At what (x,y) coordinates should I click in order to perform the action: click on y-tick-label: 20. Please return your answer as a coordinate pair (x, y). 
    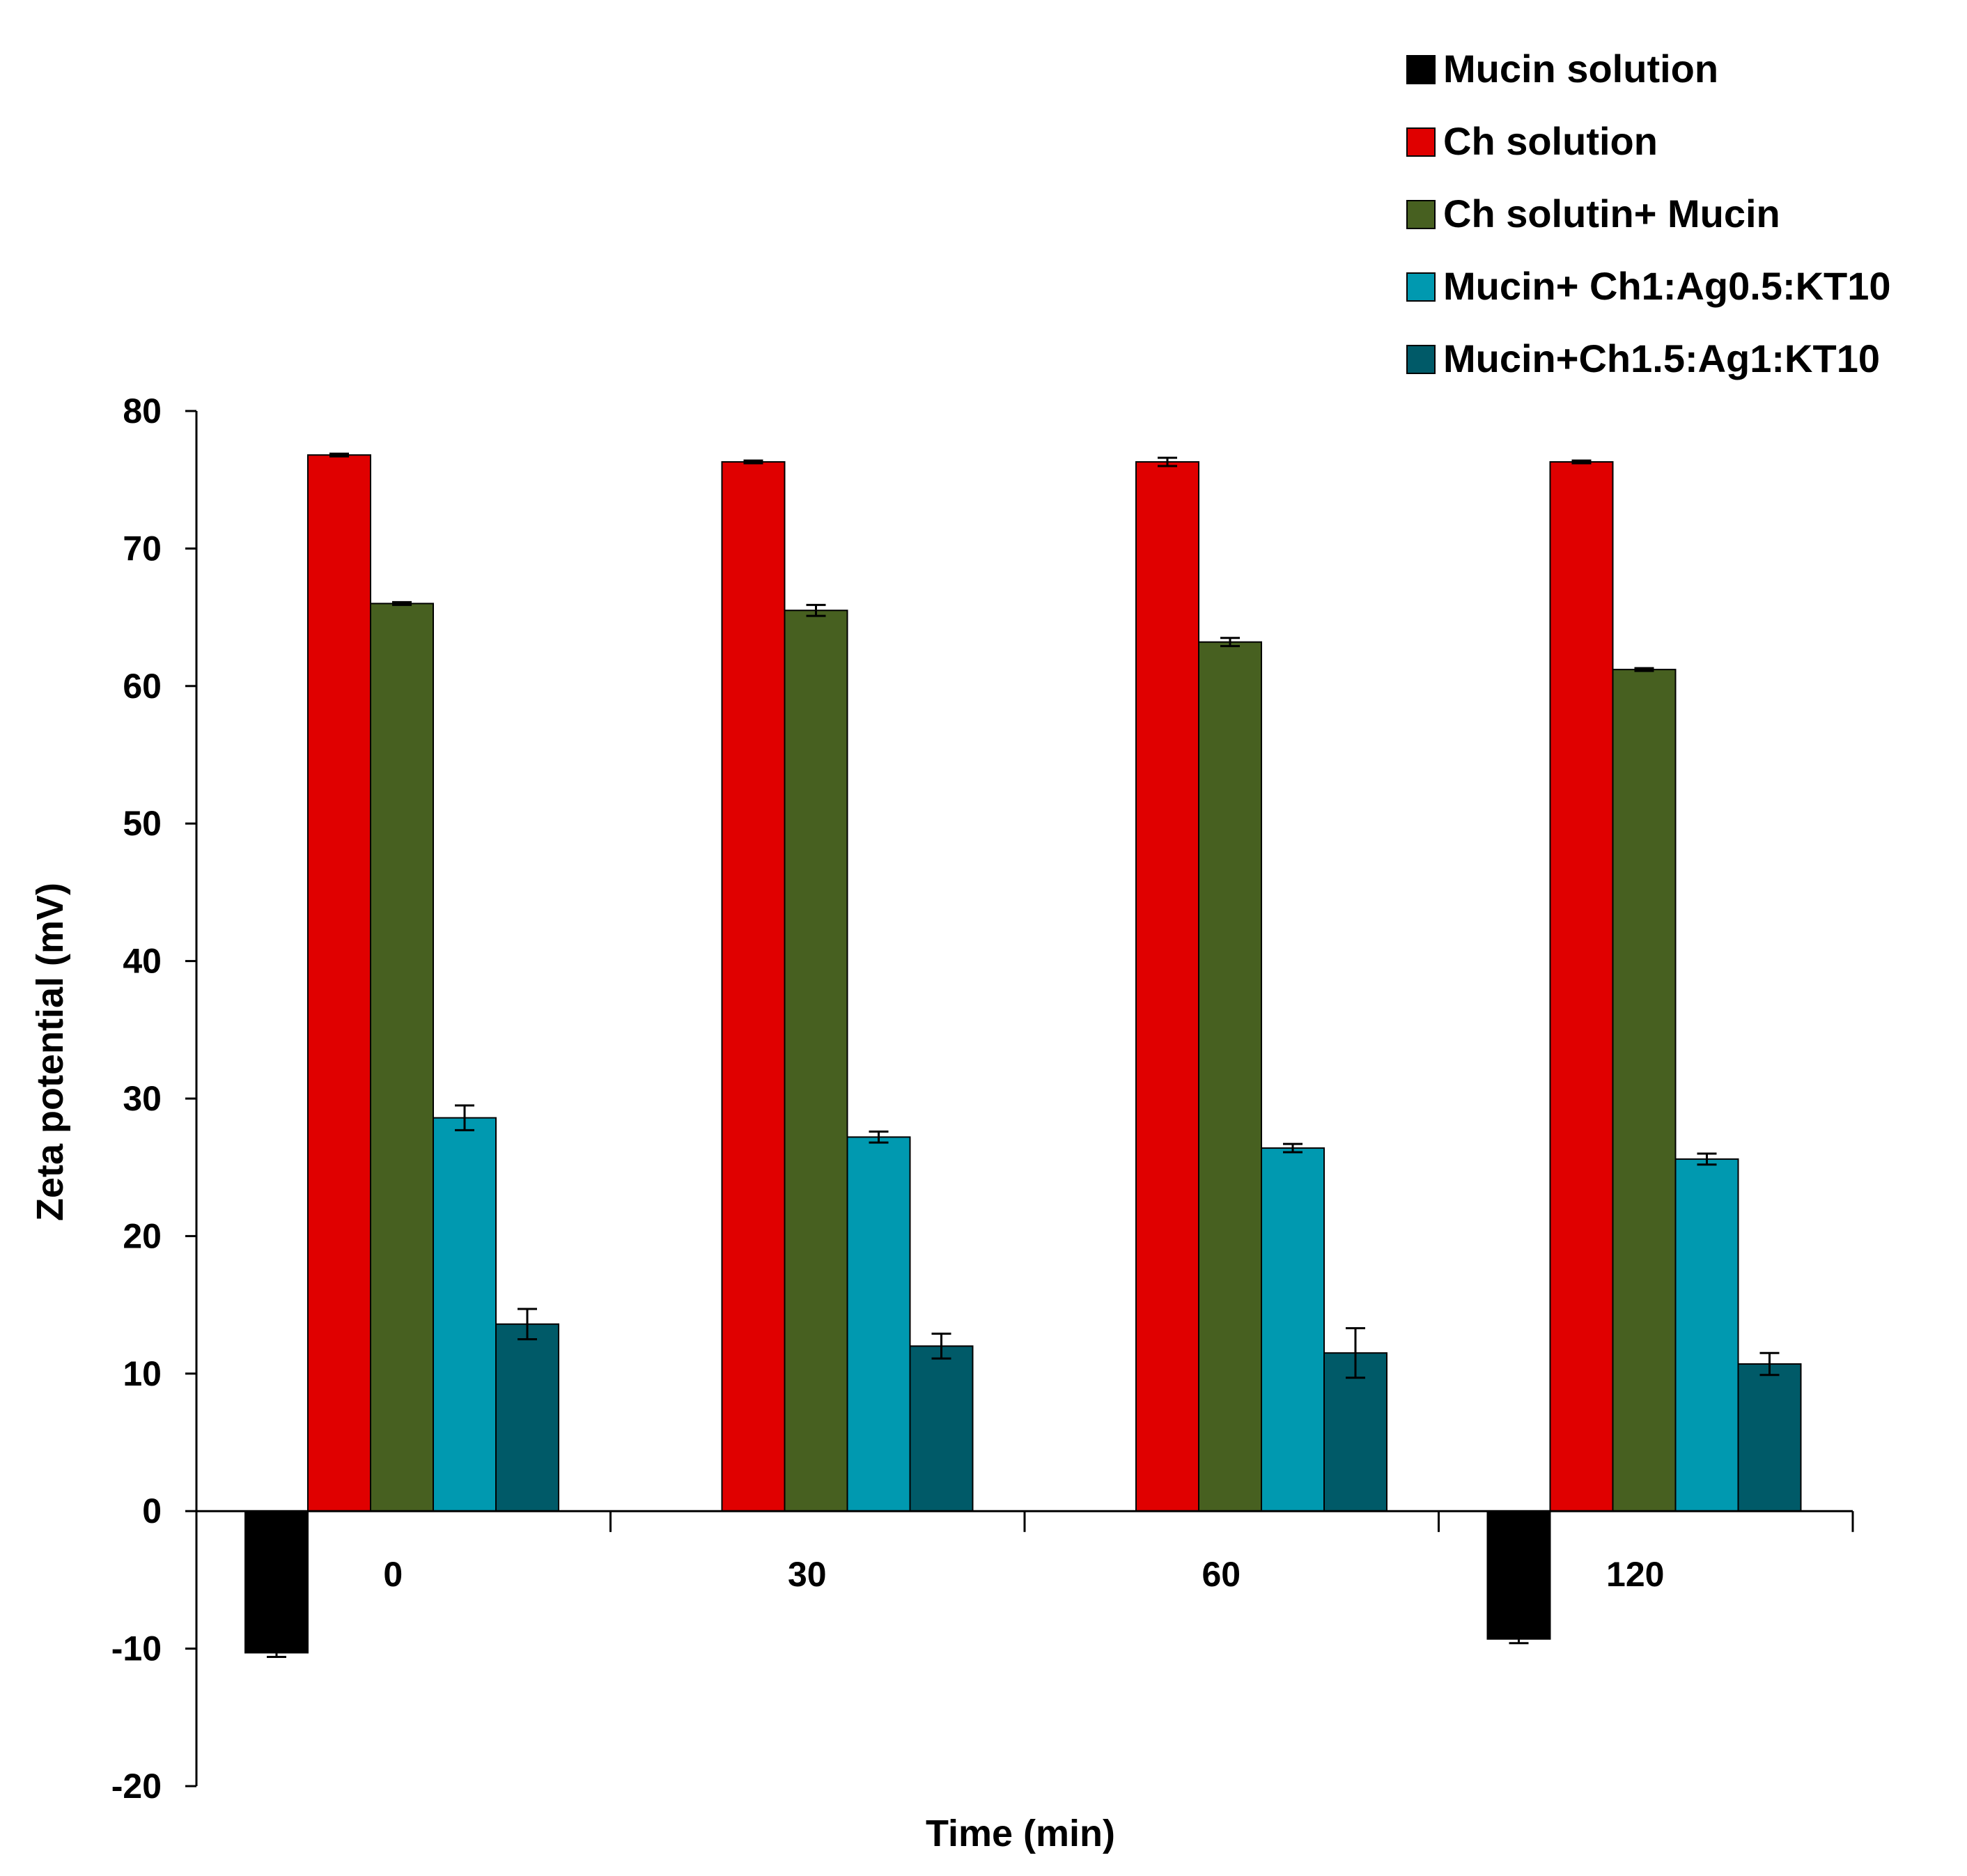
    Looking at the image, I should click on (142, 1235).